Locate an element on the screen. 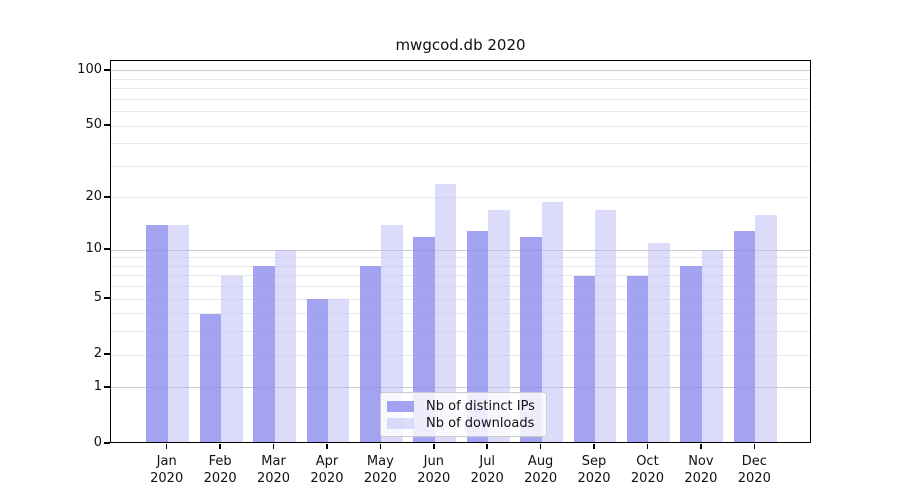 The height and width of the screenshot is (500, 900). x-tick-month: Mar is located at coordinates (273, 461).